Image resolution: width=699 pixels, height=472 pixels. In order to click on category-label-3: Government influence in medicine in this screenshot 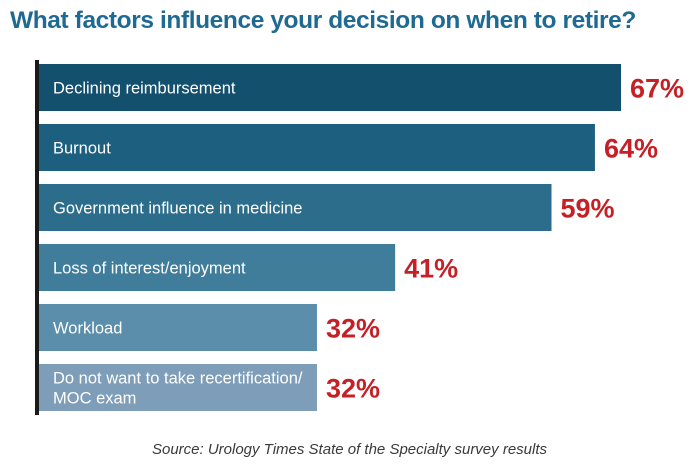, I will do `click(177, 209)`.